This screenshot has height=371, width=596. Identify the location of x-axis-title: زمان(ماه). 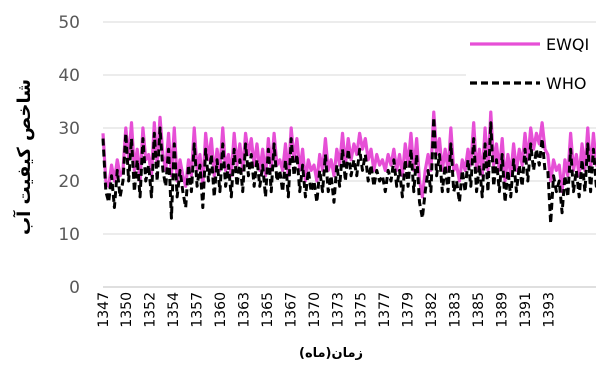
(331, 353).